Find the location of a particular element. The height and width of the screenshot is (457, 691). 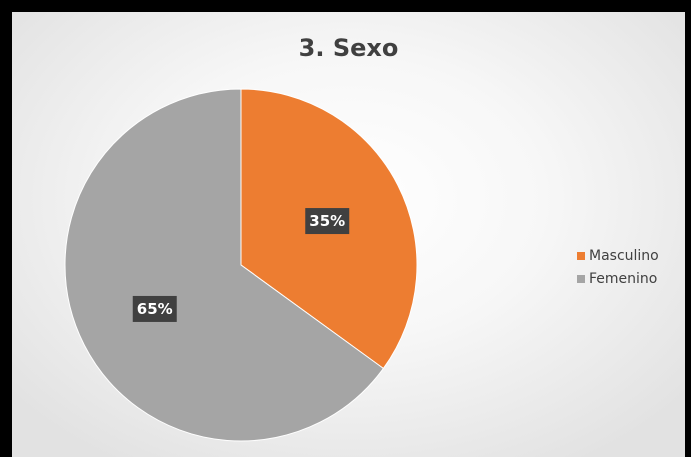

data-label-text-femenino: 65% is located at coordinates (155, 309).